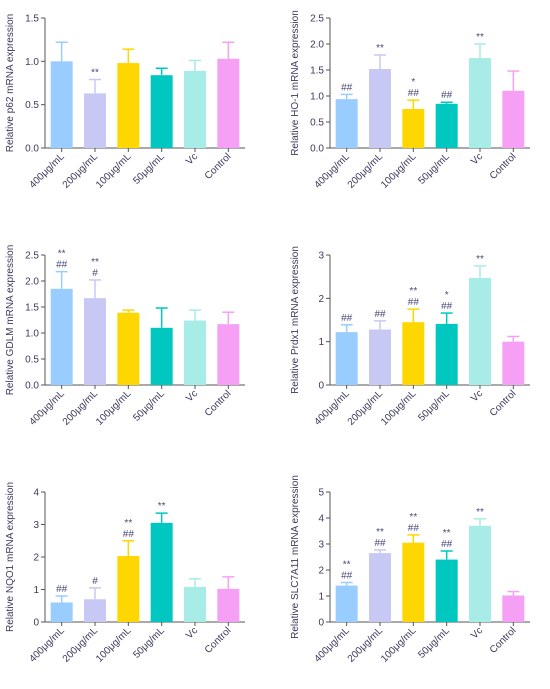  I want to click on y-axis-label: Relative SLC7A11 mRNA expression, so click(295, 557).